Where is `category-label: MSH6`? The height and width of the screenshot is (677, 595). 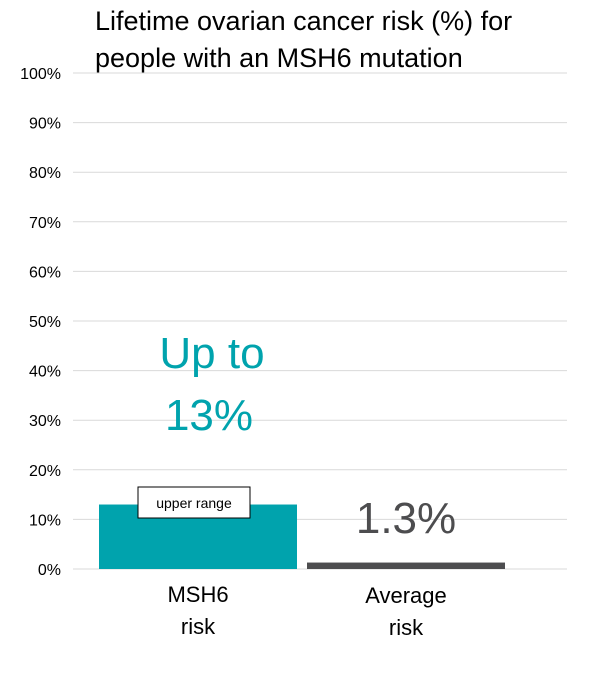 category-label: MSH6 is located at coordinates (197, 594).